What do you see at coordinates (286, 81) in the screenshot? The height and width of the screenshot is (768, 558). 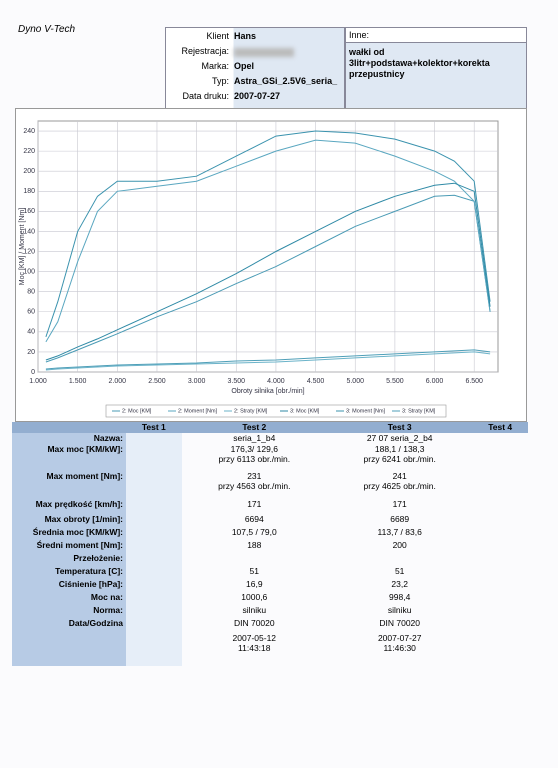 I see `info-value: Astra_GSi_2.5V6_seria_` at bounding box center [286, 81].